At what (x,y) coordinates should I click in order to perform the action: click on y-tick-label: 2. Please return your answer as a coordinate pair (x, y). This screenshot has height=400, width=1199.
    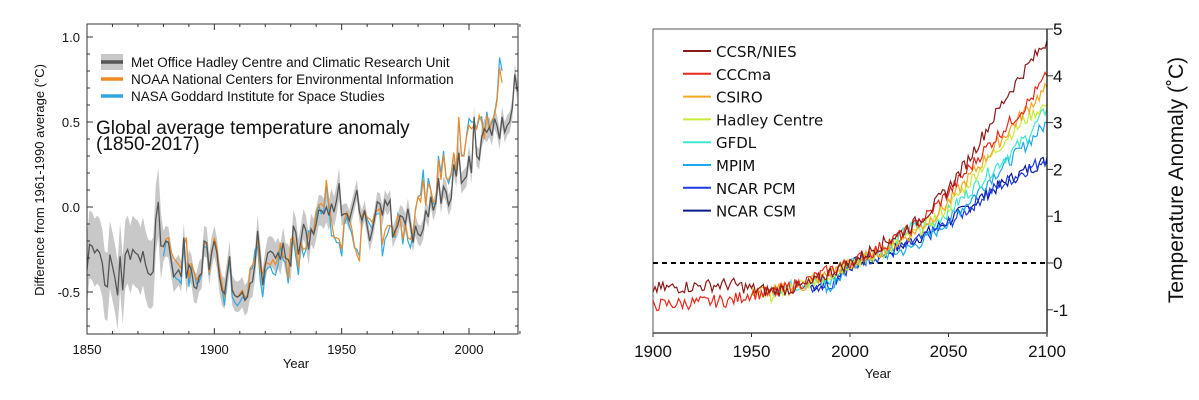
    Looking at the image, I should click on (1057, 169).